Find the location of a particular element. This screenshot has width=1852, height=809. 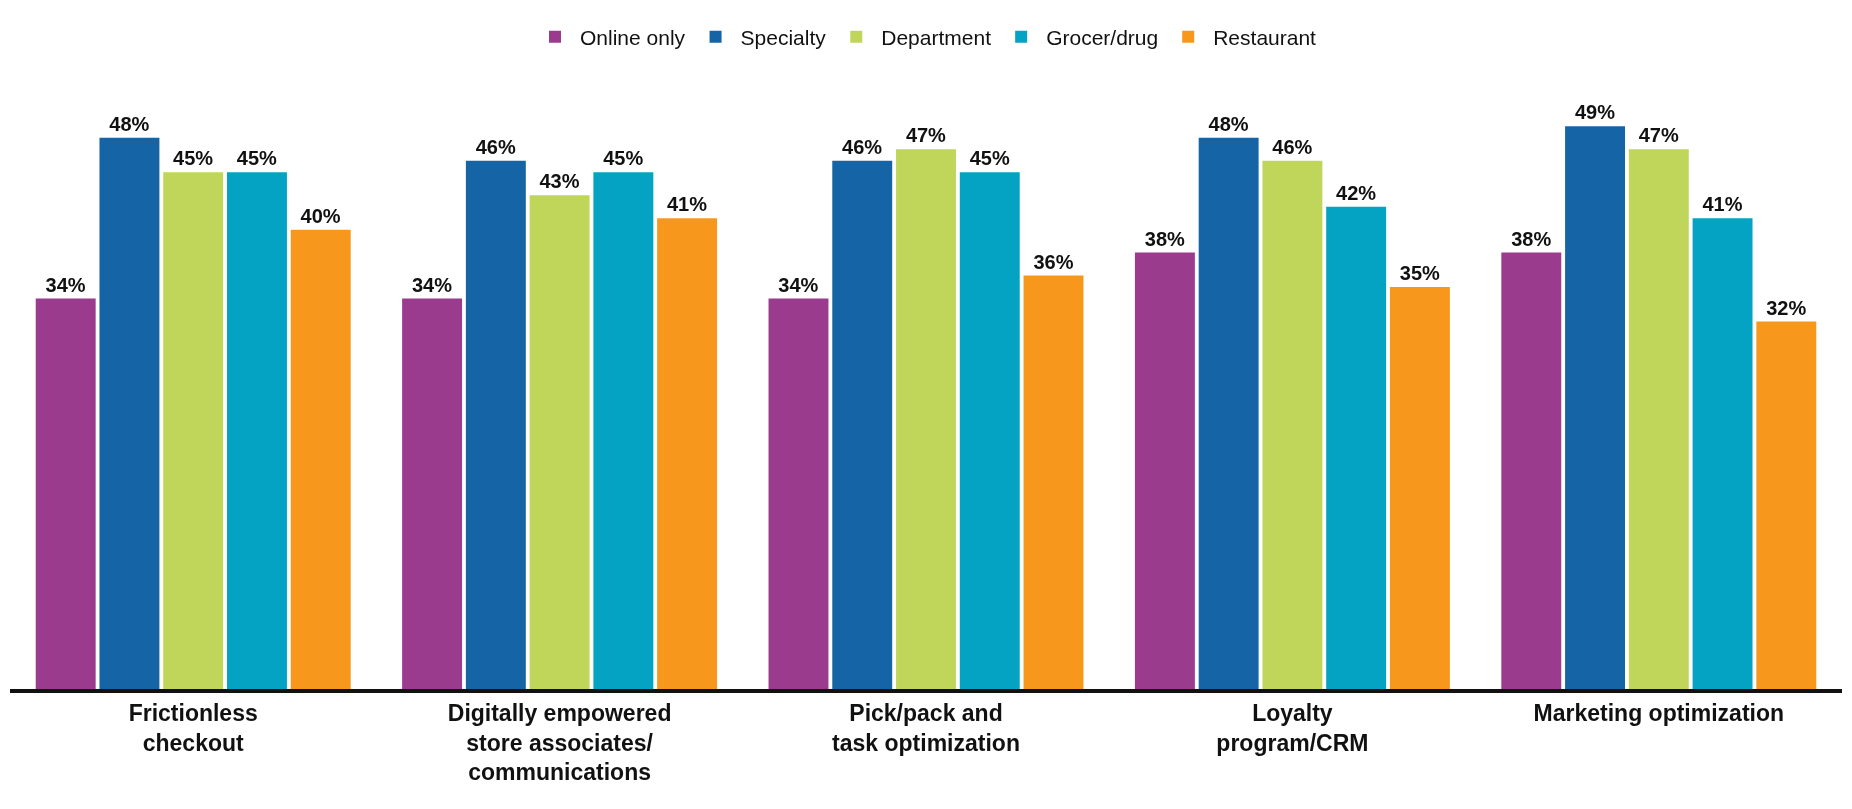

legend-label: Specialty is located at coordinates (783, 37).